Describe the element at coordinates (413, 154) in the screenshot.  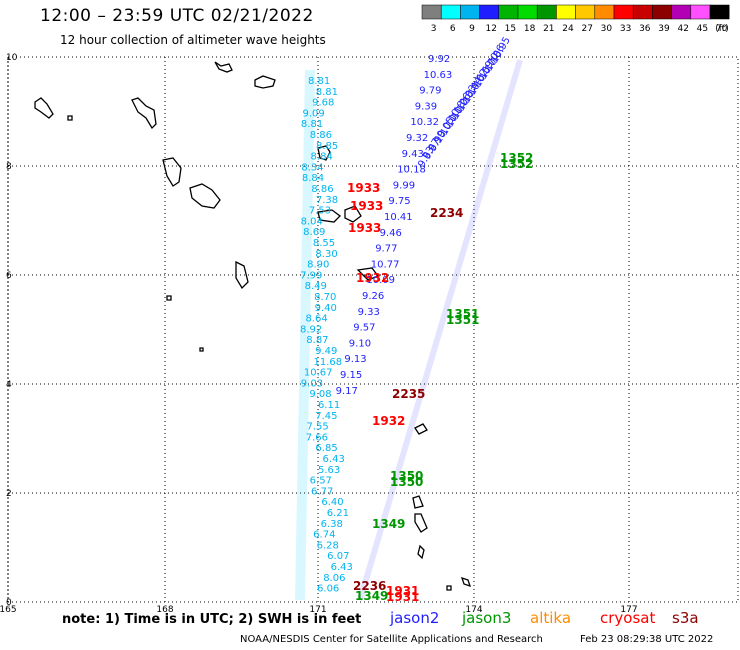
I see `blue-swh-value: 9.43` at that location.